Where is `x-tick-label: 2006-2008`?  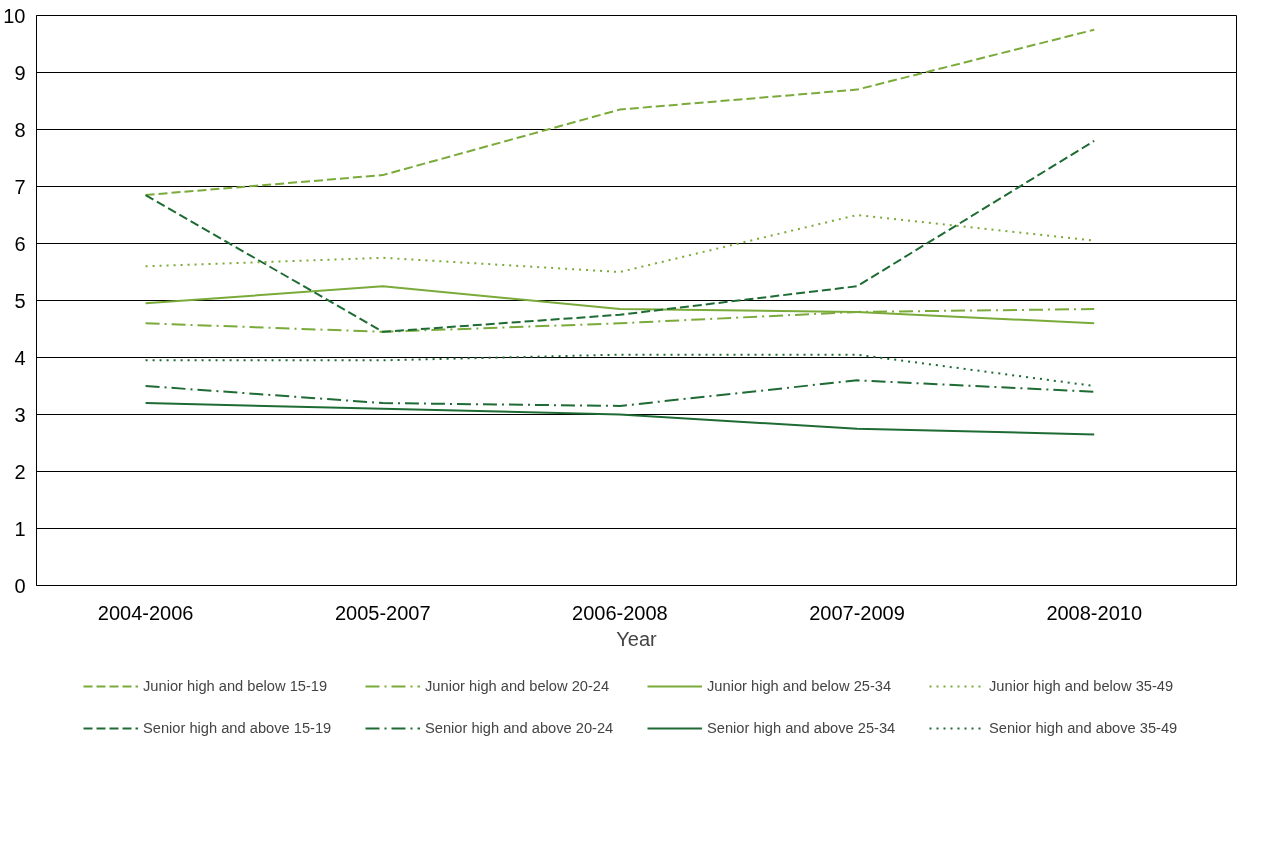
x-tick-label: 2006-2008 is located at coordinates (620, 612).